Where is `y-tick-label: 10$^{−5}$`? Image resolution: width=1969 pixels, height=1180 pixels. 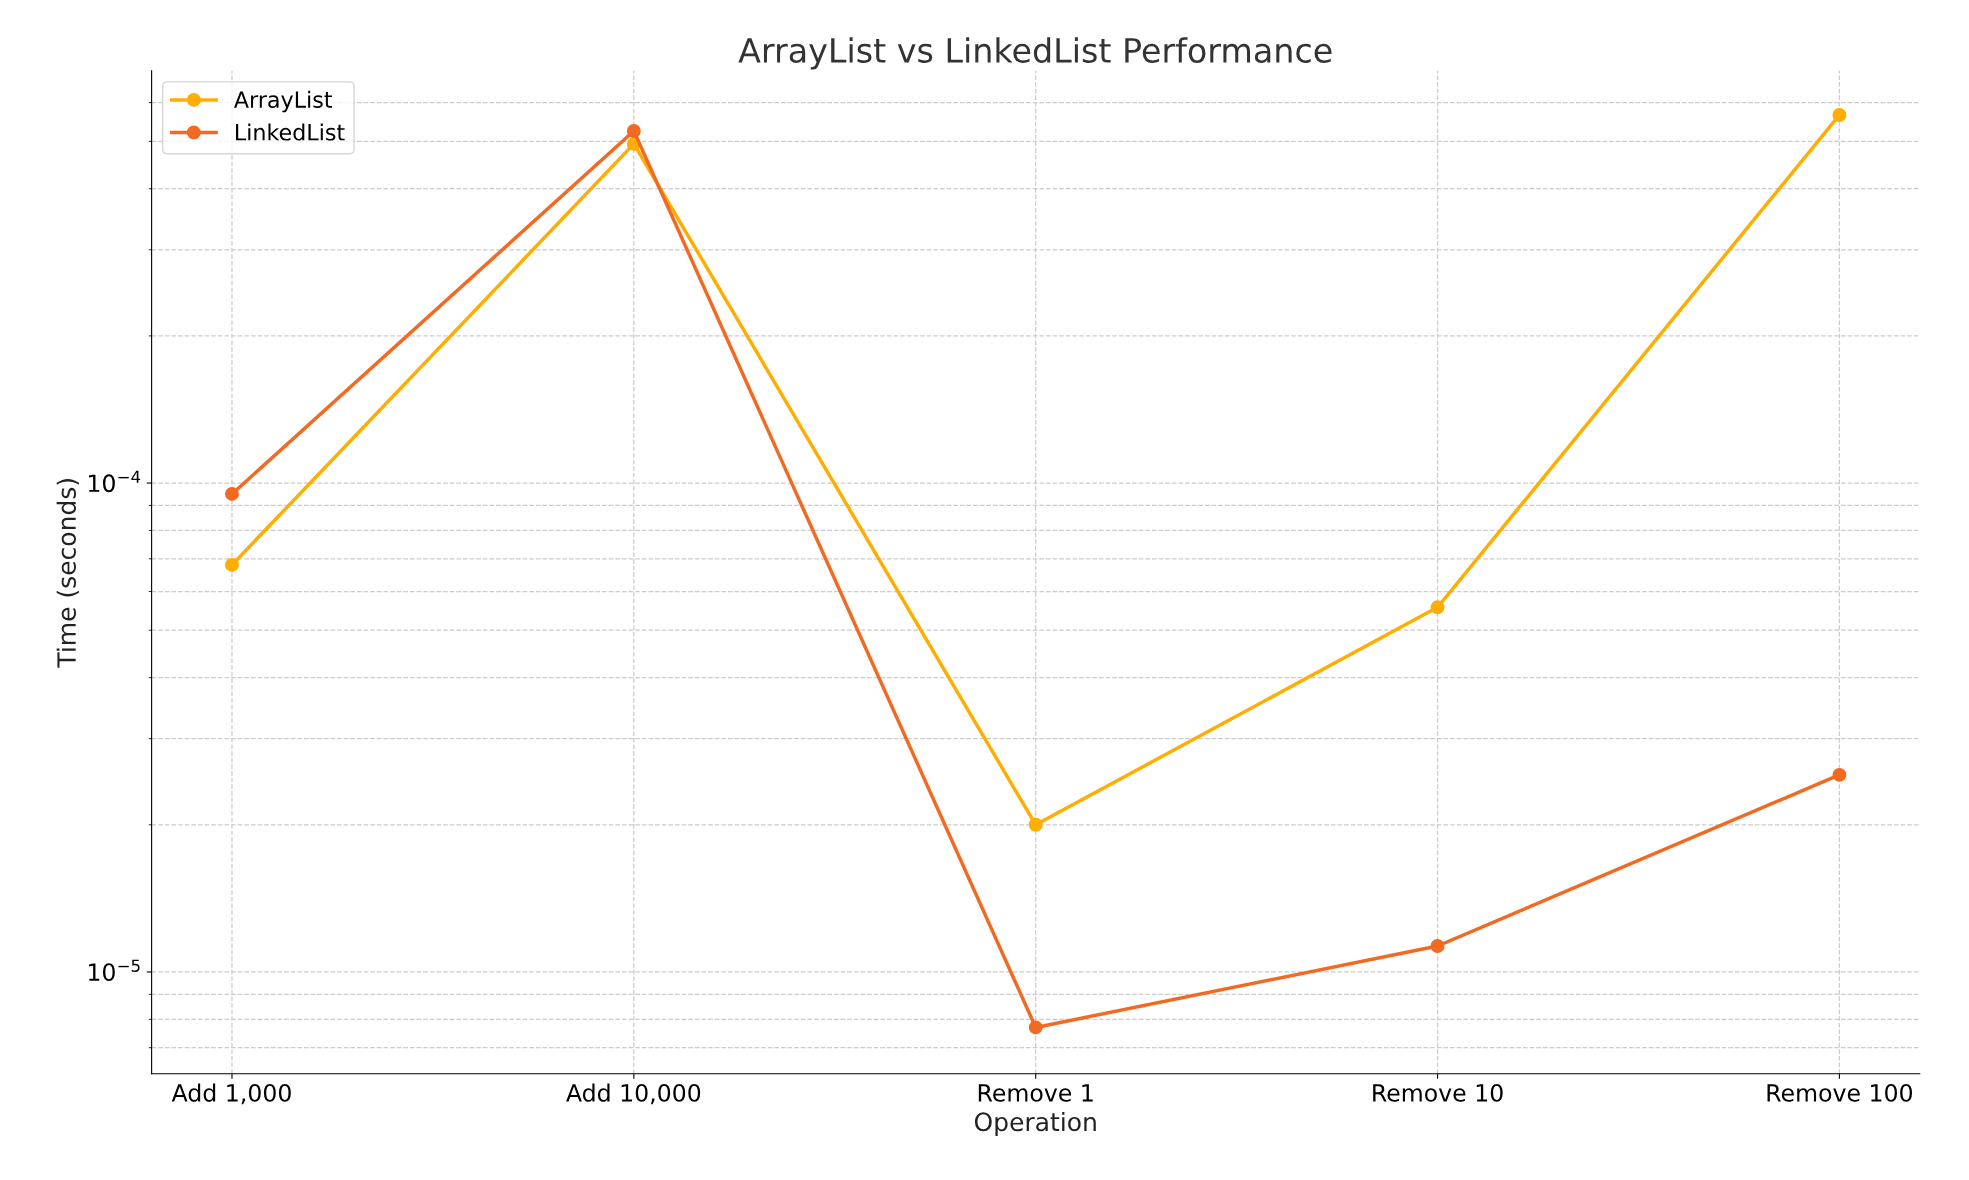
y-tick-label: 10$^{−5}$ is located at coordinates (114, 970).